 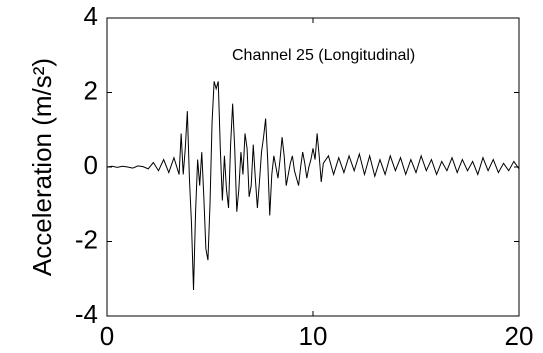 I want to click on y-tick-label: 0, so click(x=91, y=165).